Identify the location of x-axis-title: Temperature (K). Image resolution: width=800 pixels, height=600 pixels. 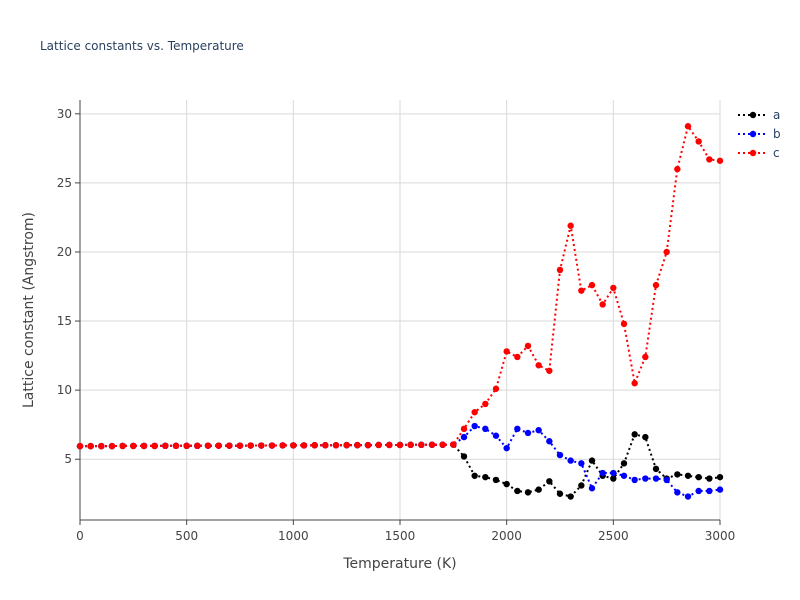
(399, 564).